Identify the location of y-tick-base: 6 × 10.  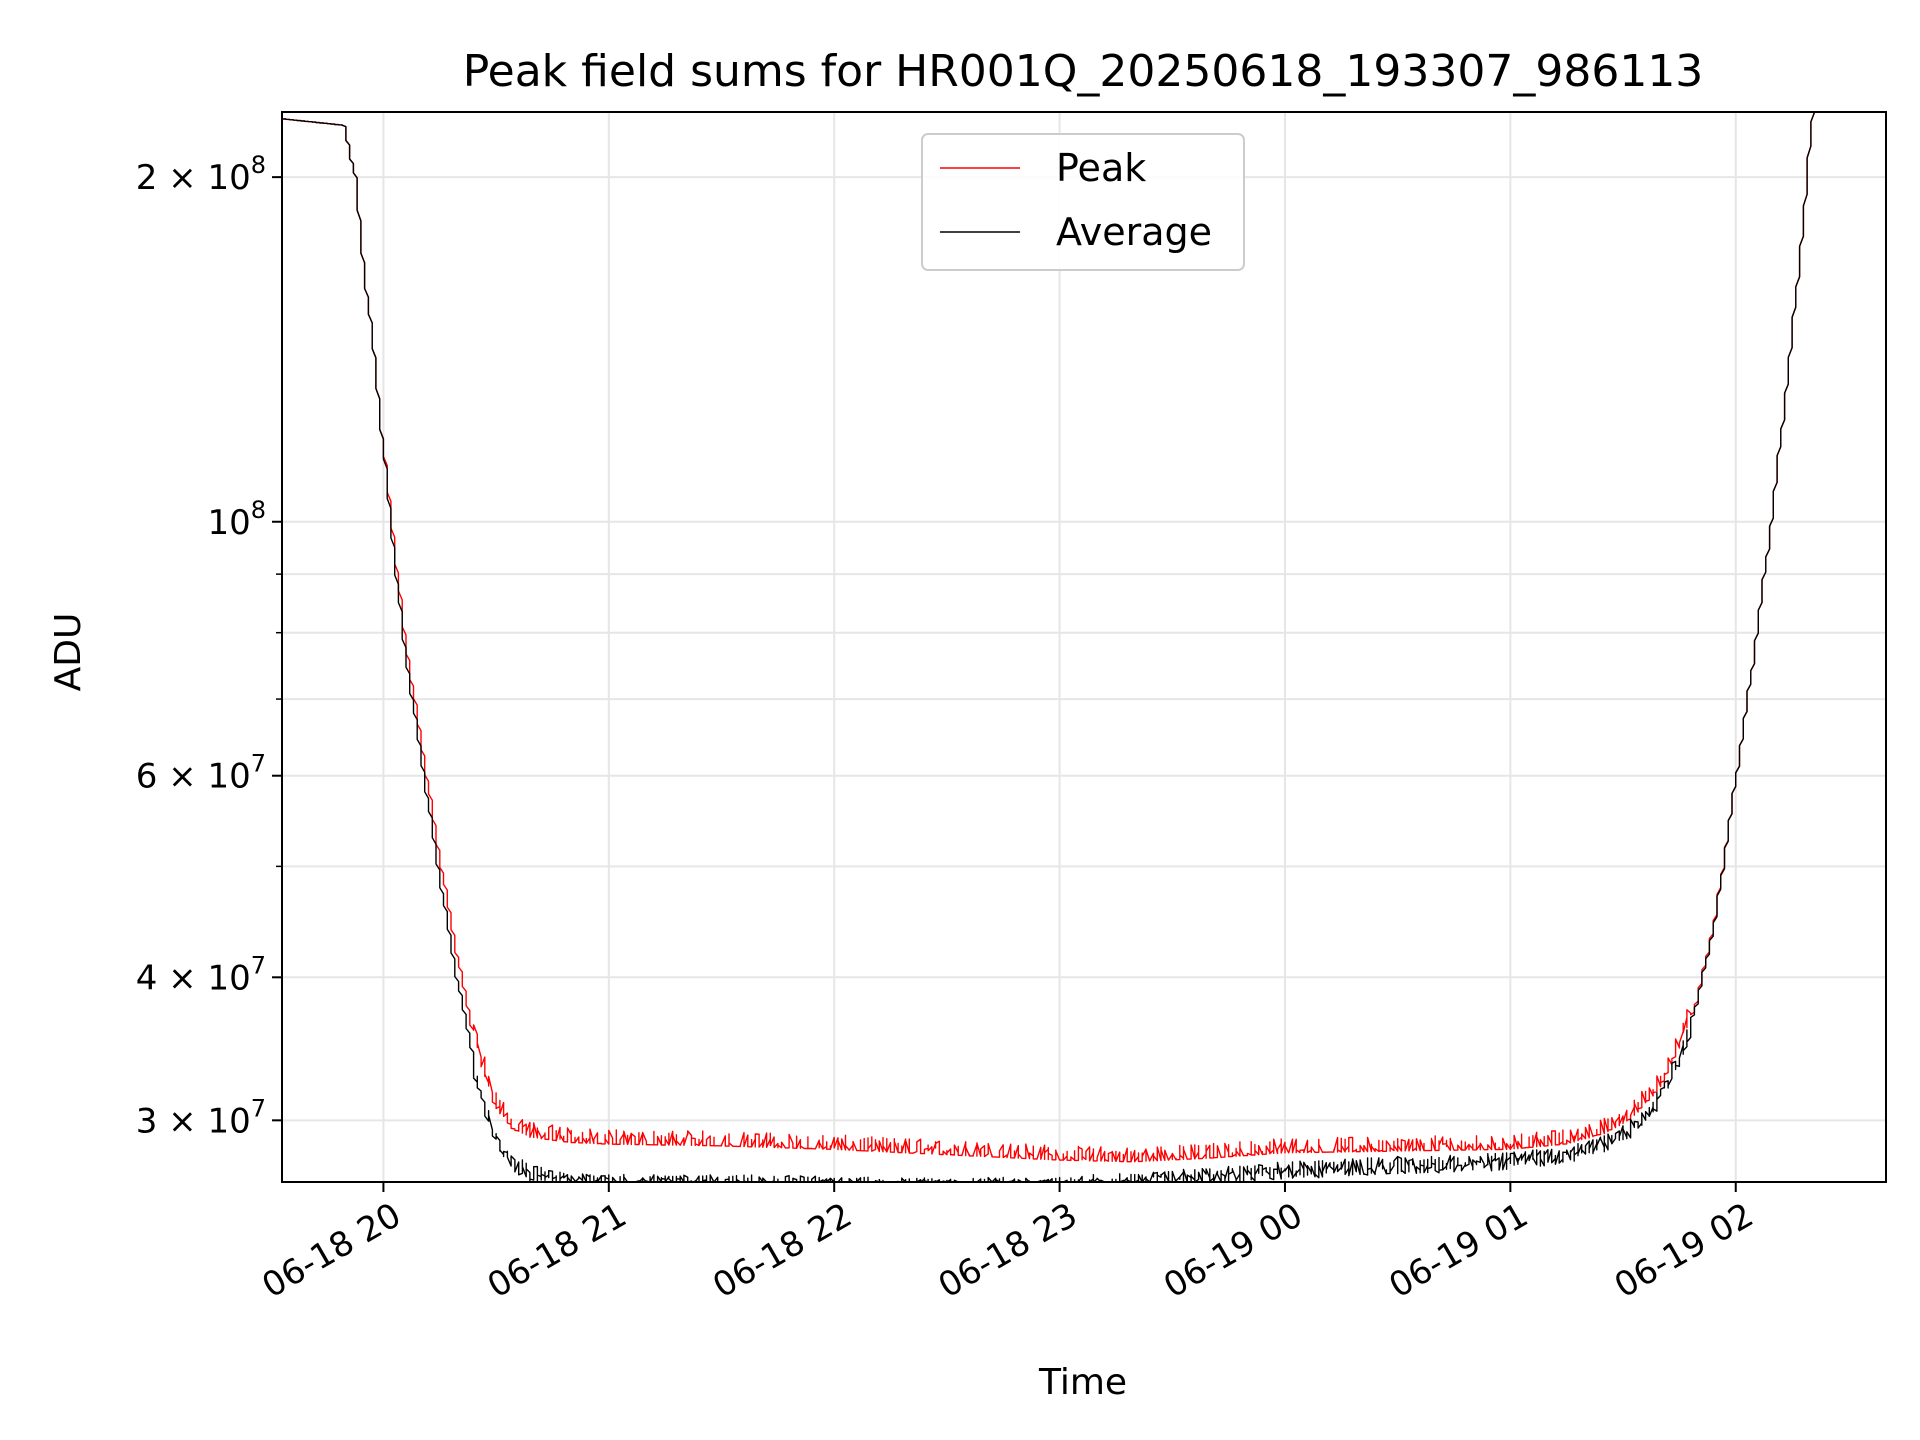
(193, 777).